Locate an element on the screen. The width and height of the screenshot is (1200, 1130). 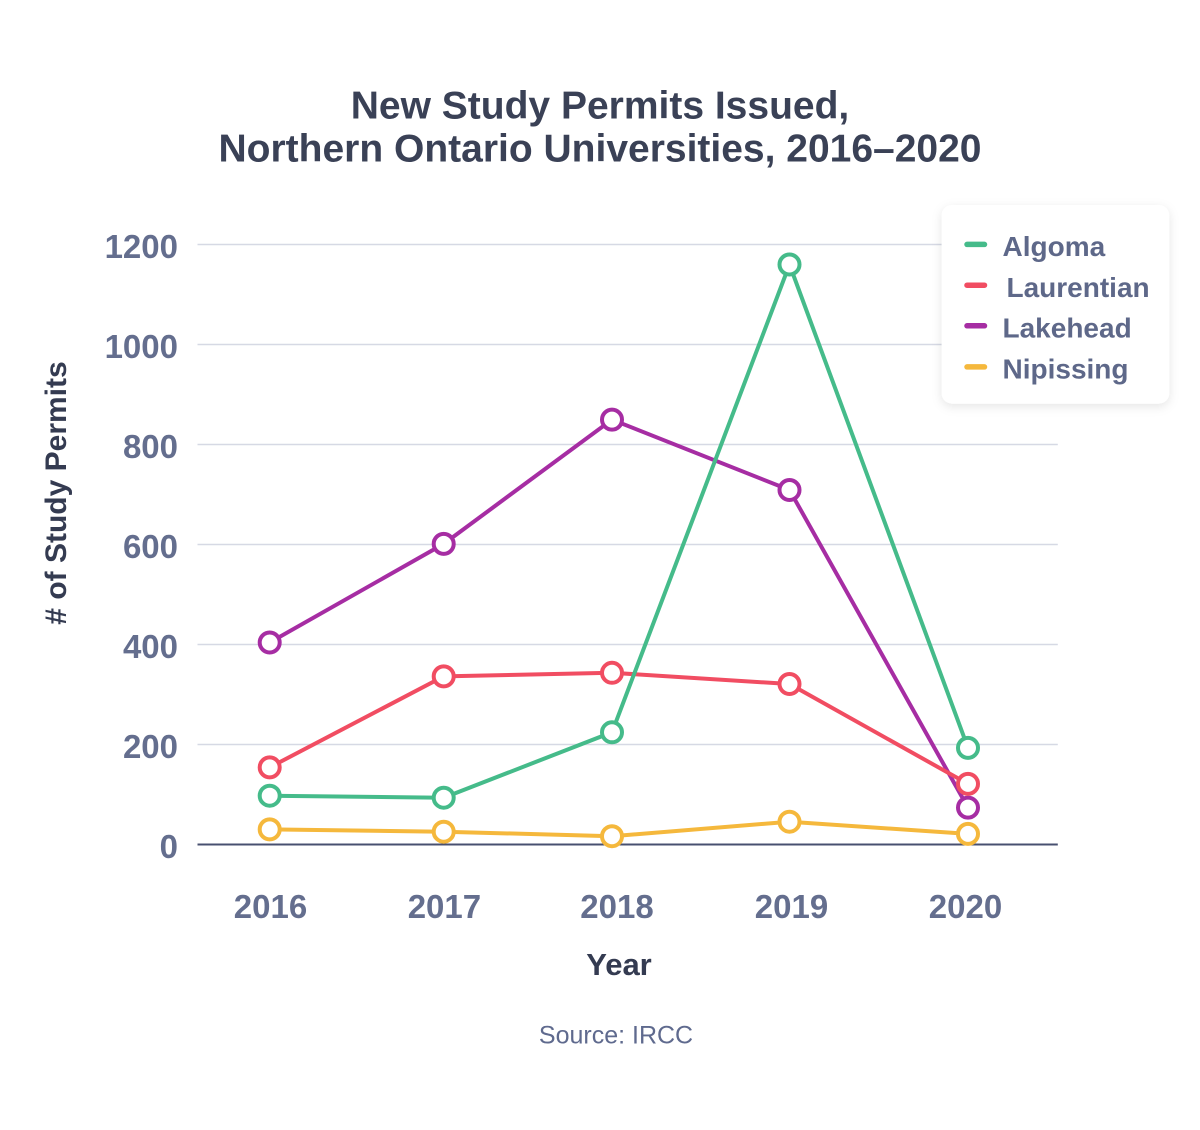
svg-text:Northern Ontario Universities,: Northern Ontario Universities, 2016–2020 is located at coordinates (600, 148).